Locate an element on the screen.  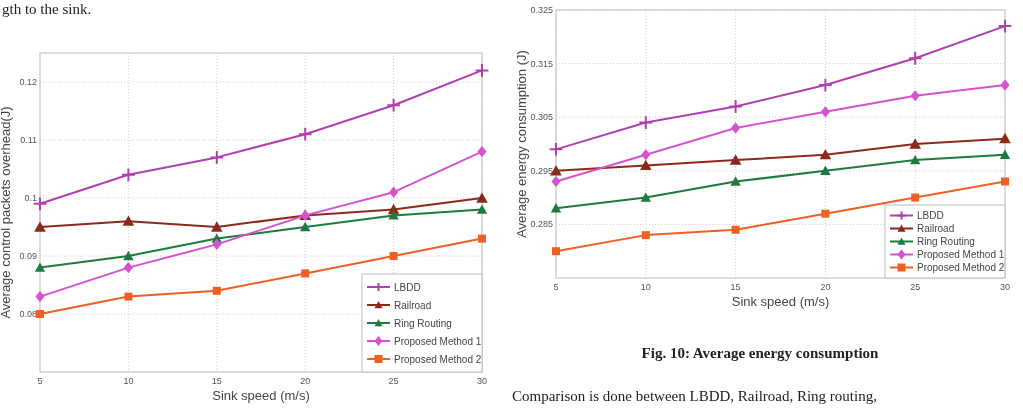
y-tick-label: 0.11 is located at coordinates (28, 140).